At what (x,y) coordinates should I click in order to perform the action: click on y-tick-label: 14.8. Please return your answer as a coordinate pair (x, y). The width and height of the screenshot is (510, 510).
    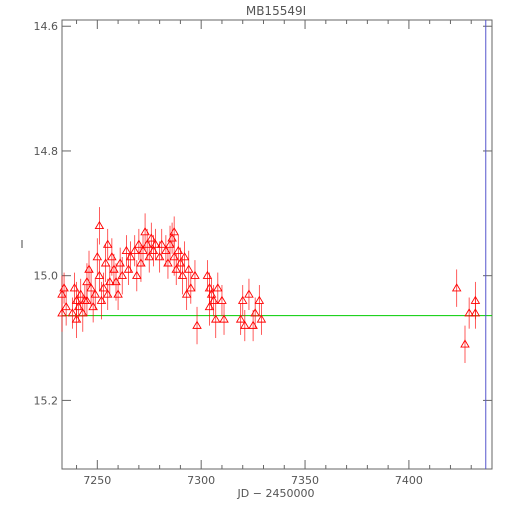
    Looking at the image, I should click on (46, 151).